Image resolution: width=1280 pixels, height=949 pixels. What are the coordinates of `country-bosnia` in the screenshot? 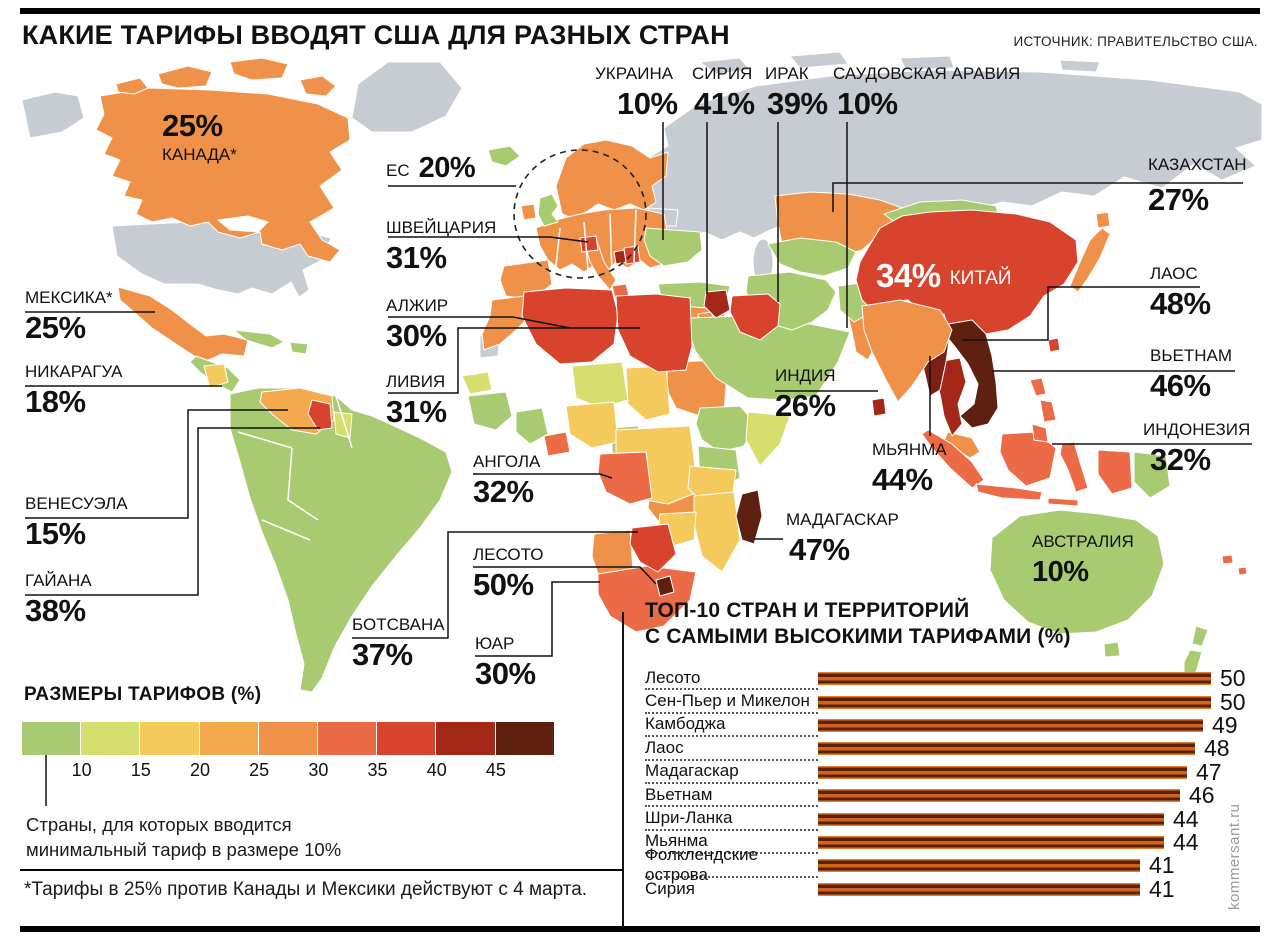 It's located at (620, 257).